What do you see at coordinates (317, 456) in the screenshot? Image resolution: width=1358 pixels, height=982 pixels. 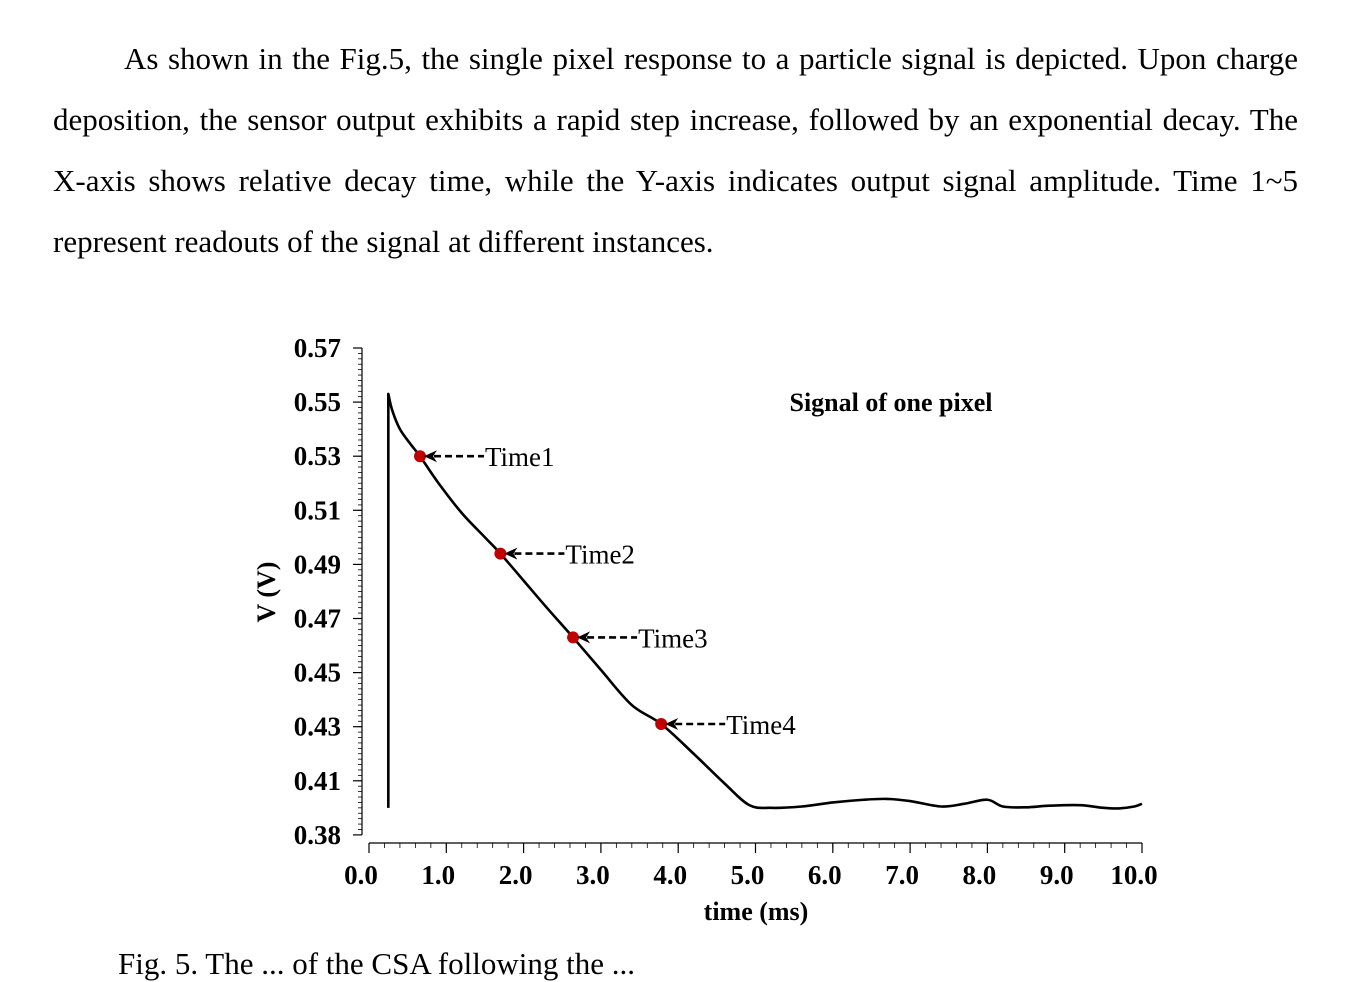 I see `y-tick-label: 0.53` at bounding box center [317, 456].